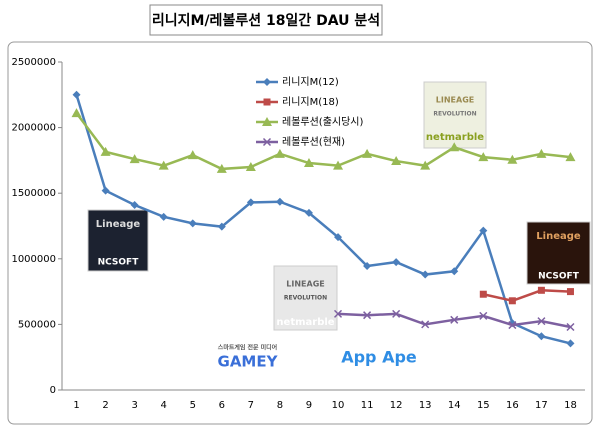 This screenshot has height=428, width=600. I want to click on y-tick-label: 2000000, so click(33, 128).